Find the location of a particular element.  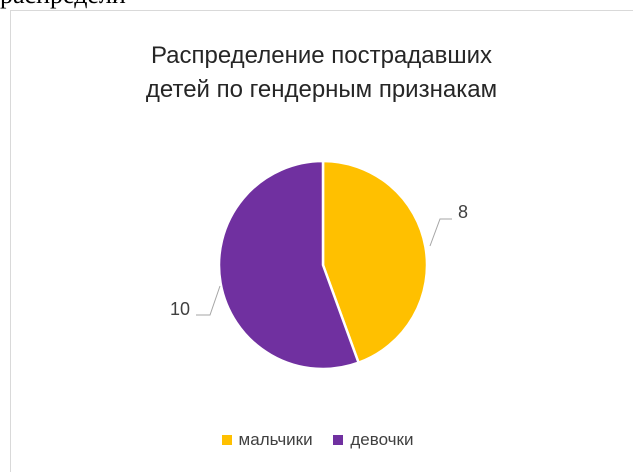

document-text-fragment: распредели is located at coordinates (63, 5).